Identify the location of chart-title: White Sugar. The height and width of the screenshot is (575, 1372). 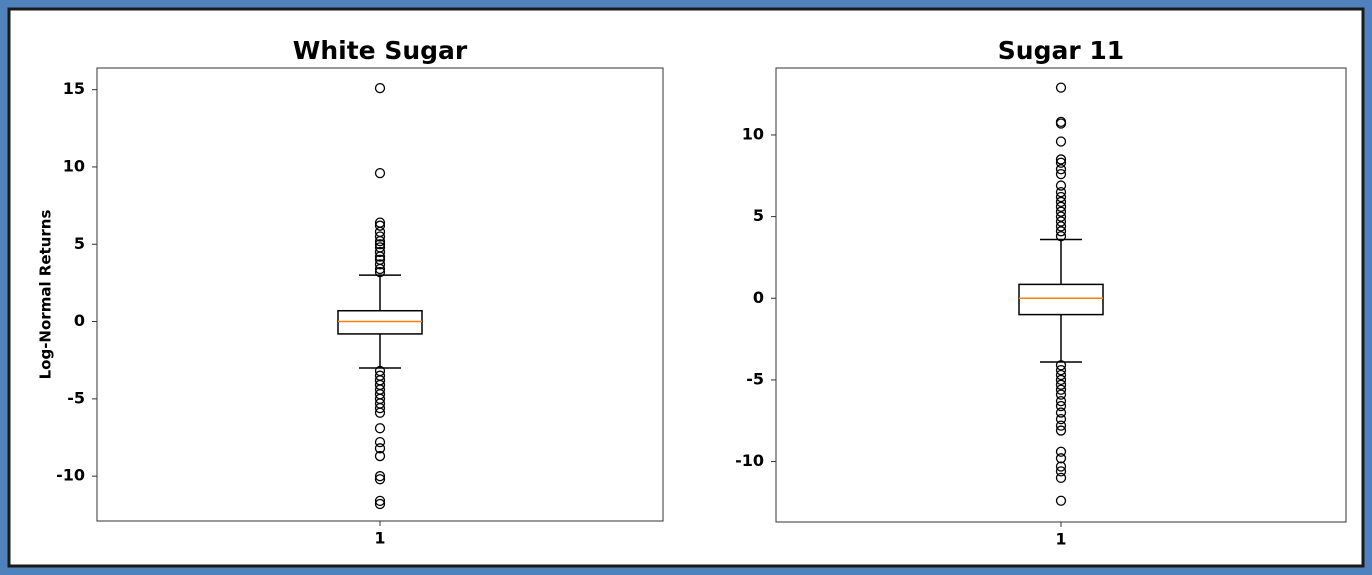
(380, 50).